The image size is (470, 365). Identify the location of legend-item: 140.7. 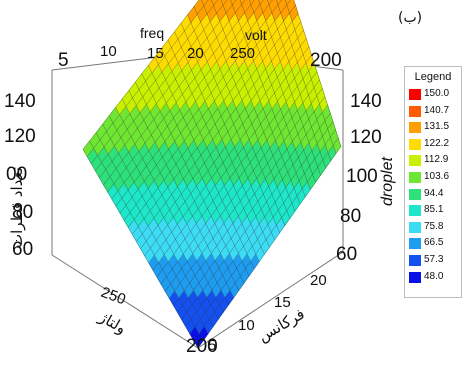
(435, 110).